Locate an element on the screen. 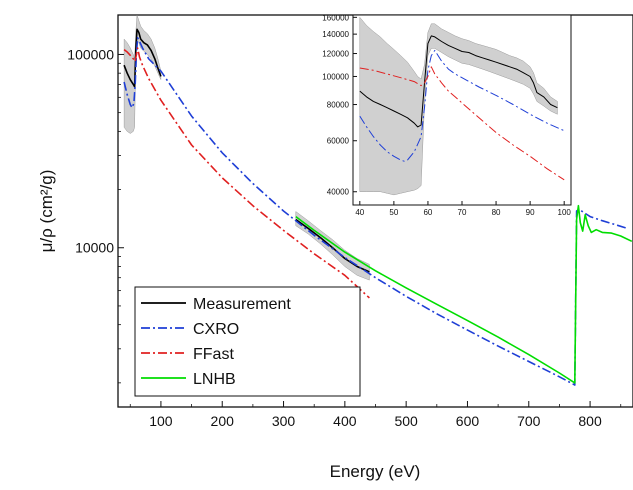 This screenshot has height=490, width=633. inset-y-tick-label-100000: 100000 is located at coordinates (335, 76).